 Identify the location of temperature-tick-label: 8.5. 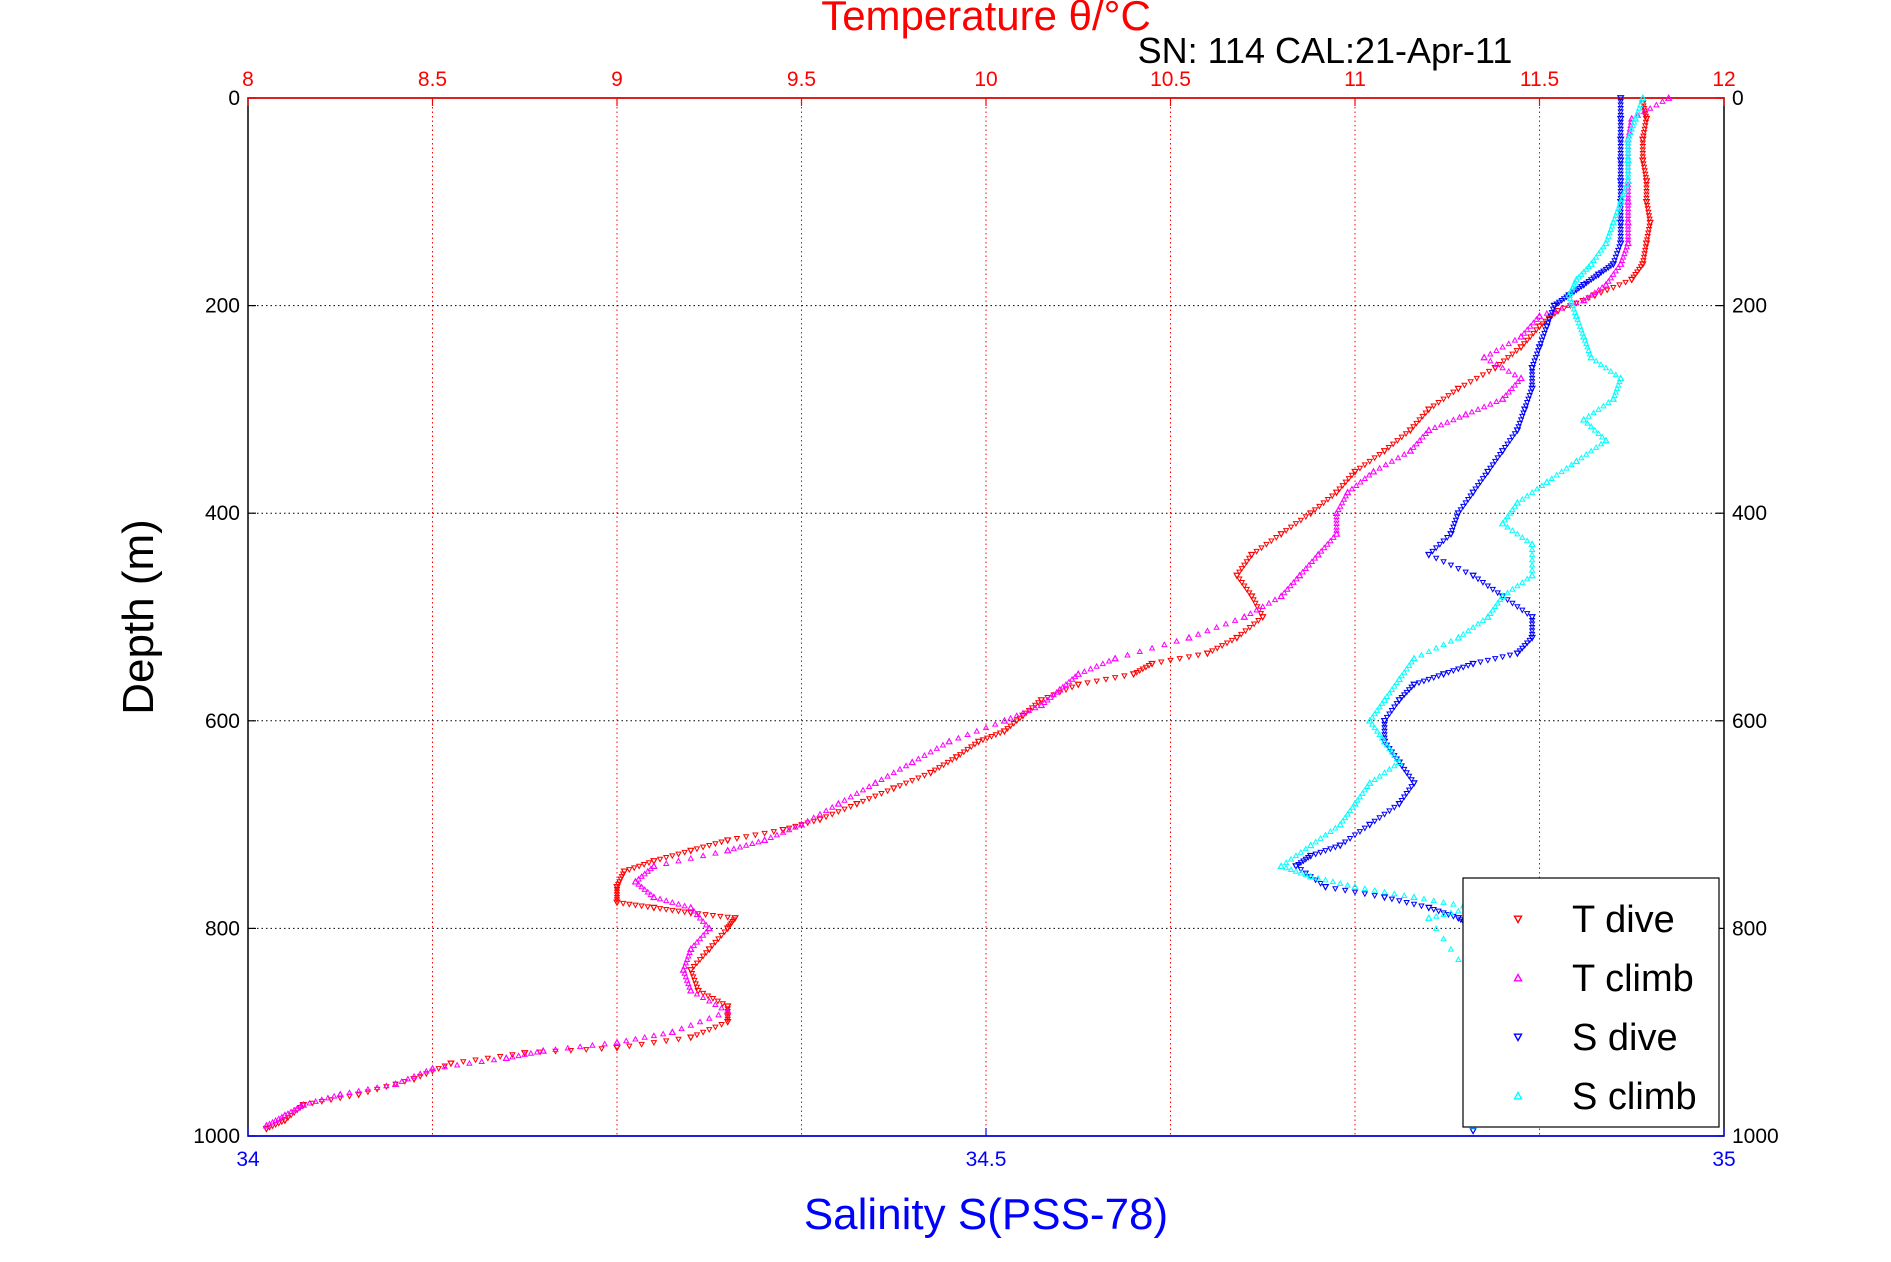
(432, 79).